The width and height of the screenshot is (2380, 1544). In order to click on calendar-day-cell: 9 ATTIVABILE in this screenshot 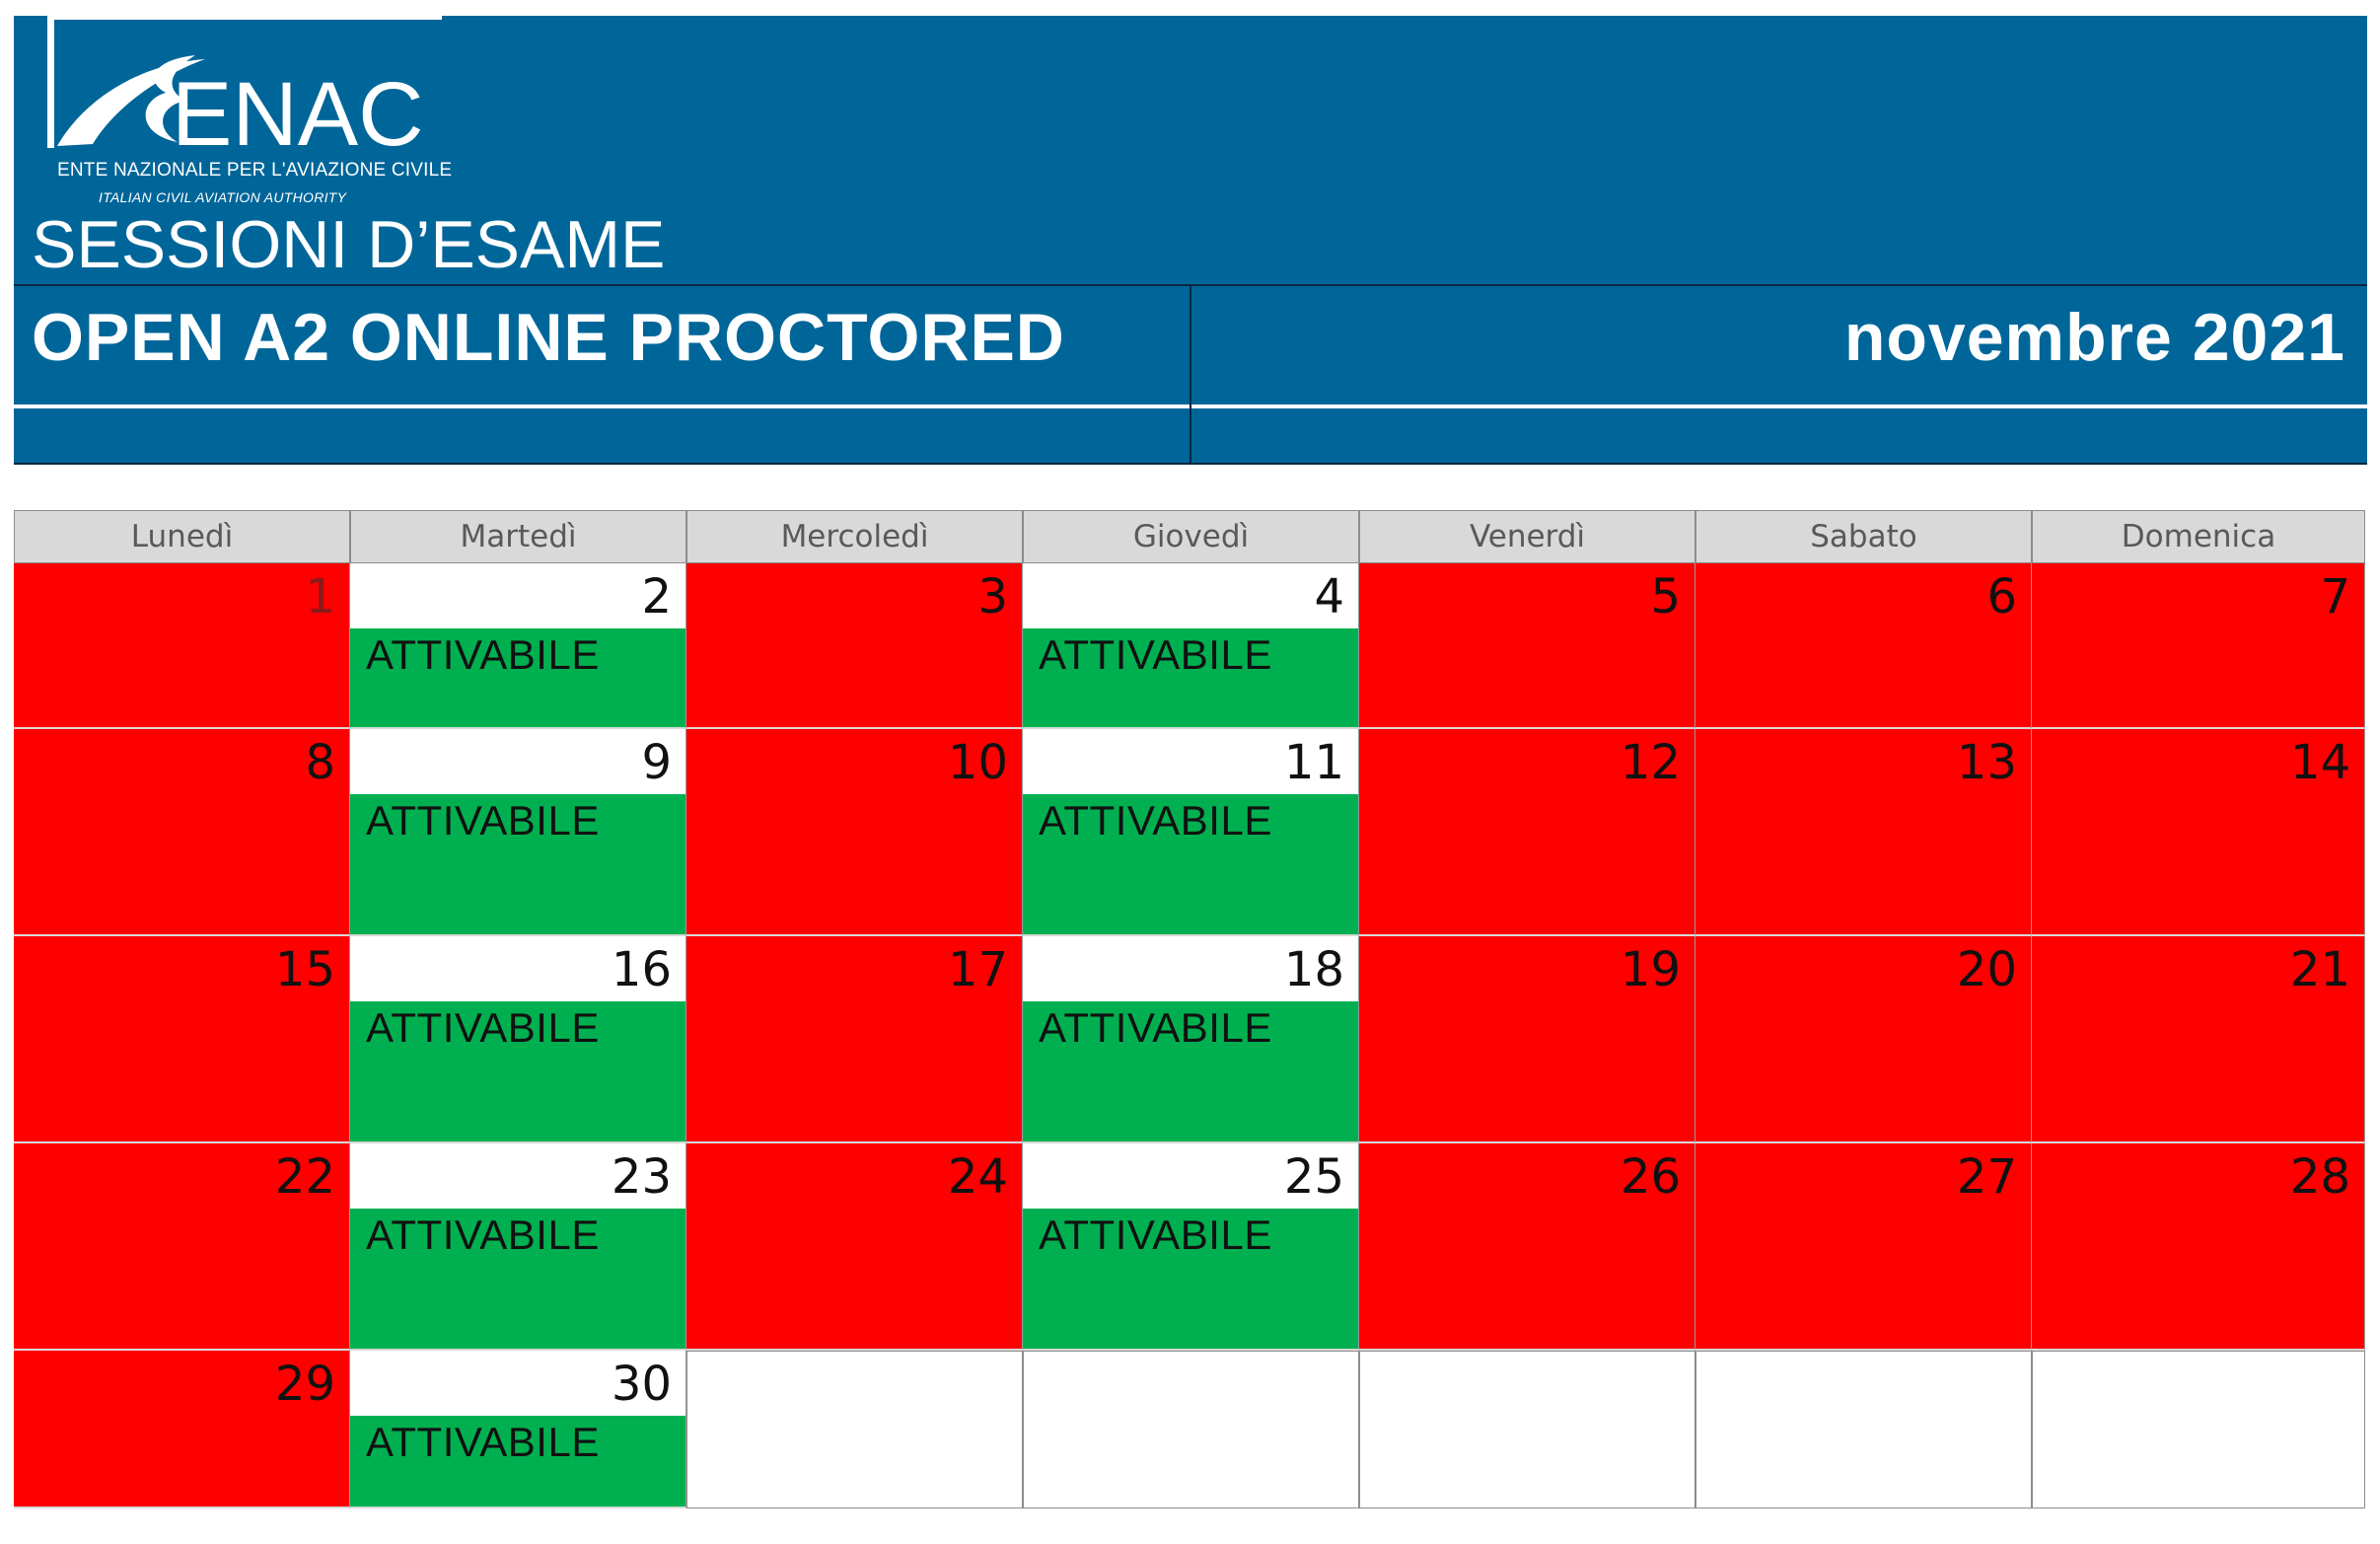, I will do `click(518, 832)`.